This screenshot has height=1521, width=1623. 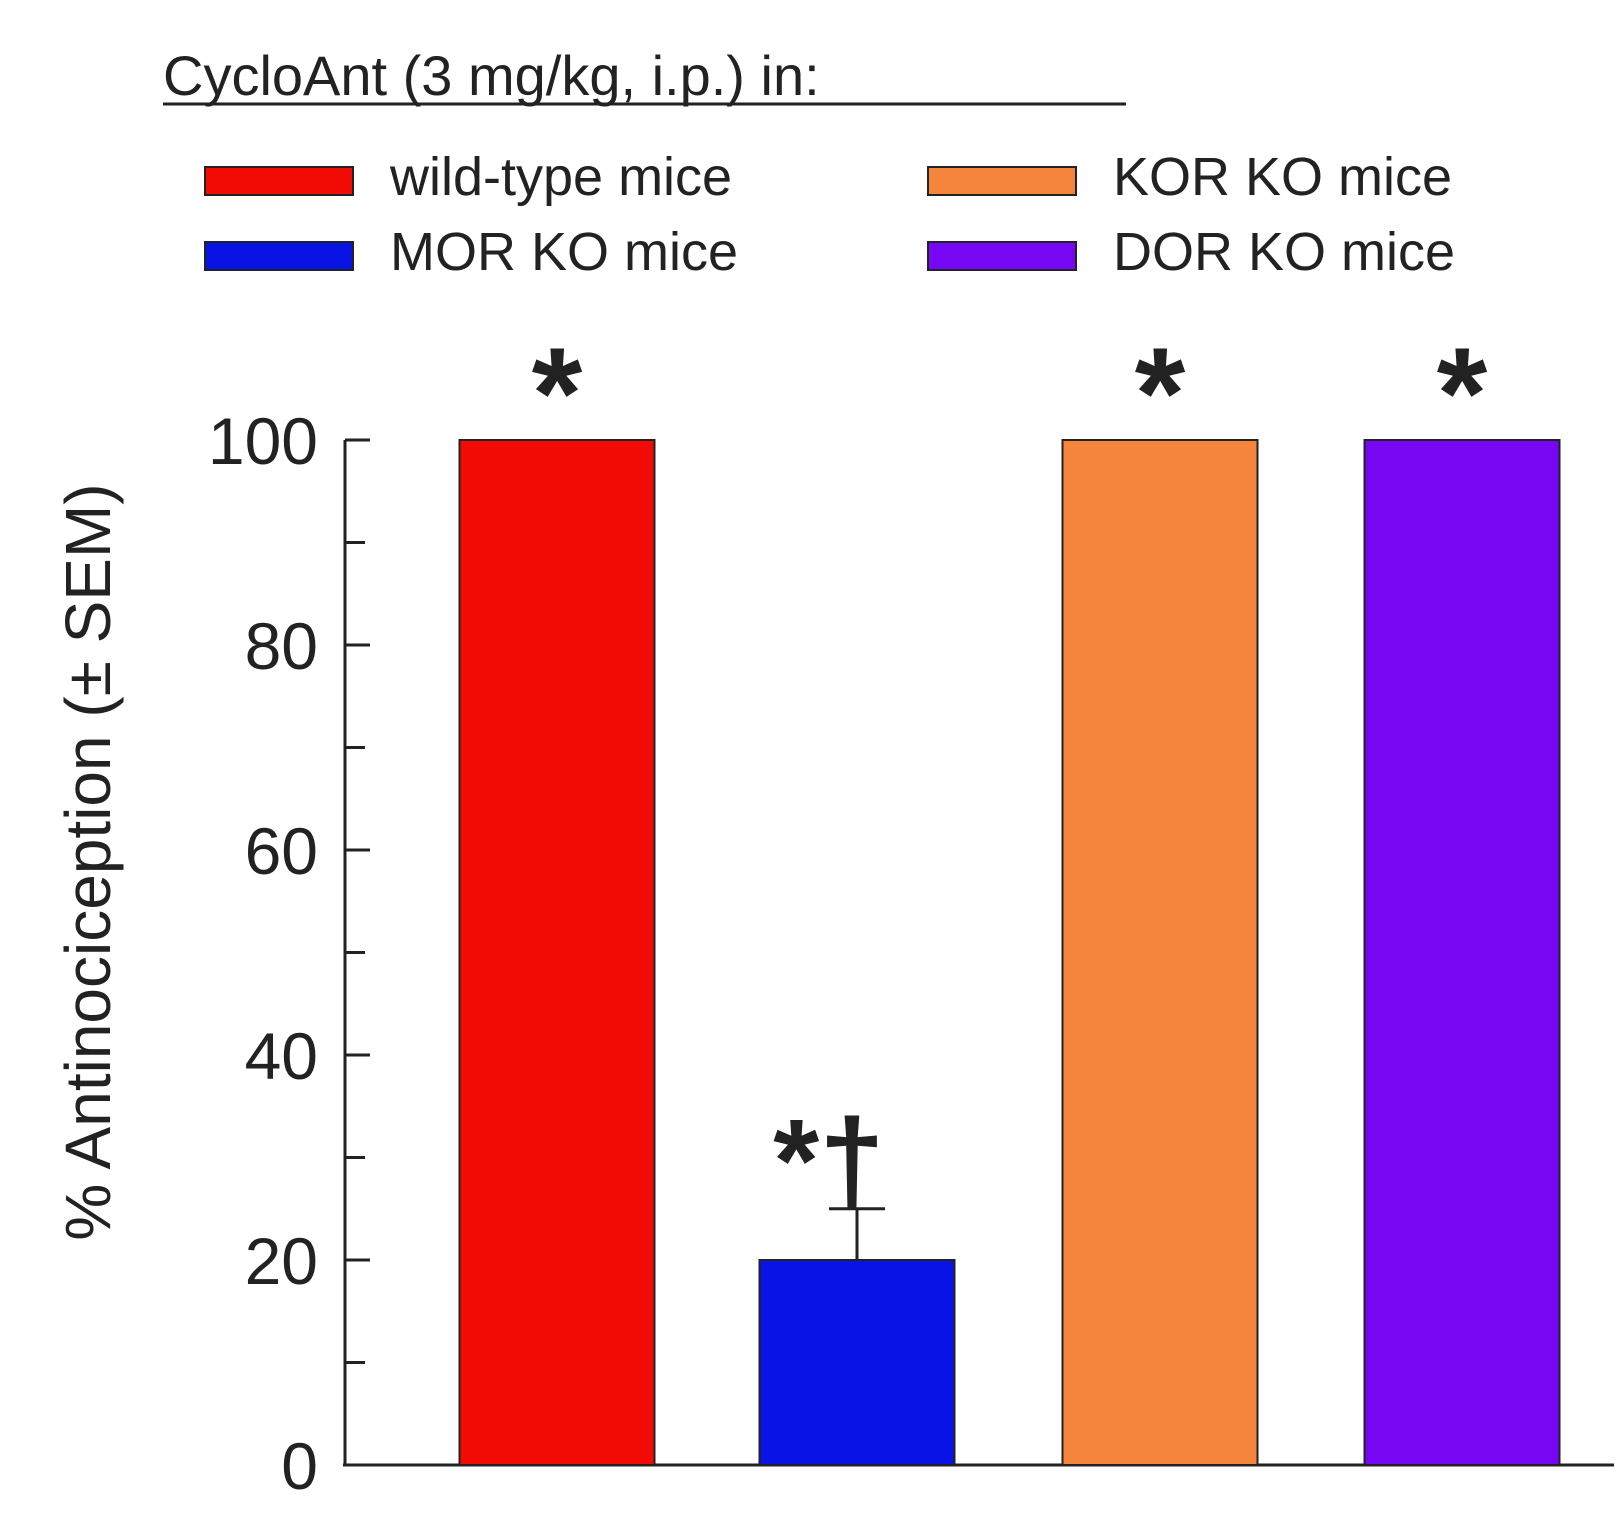 I want to click on y-tick-label: 100, so click(x=263, y=441).